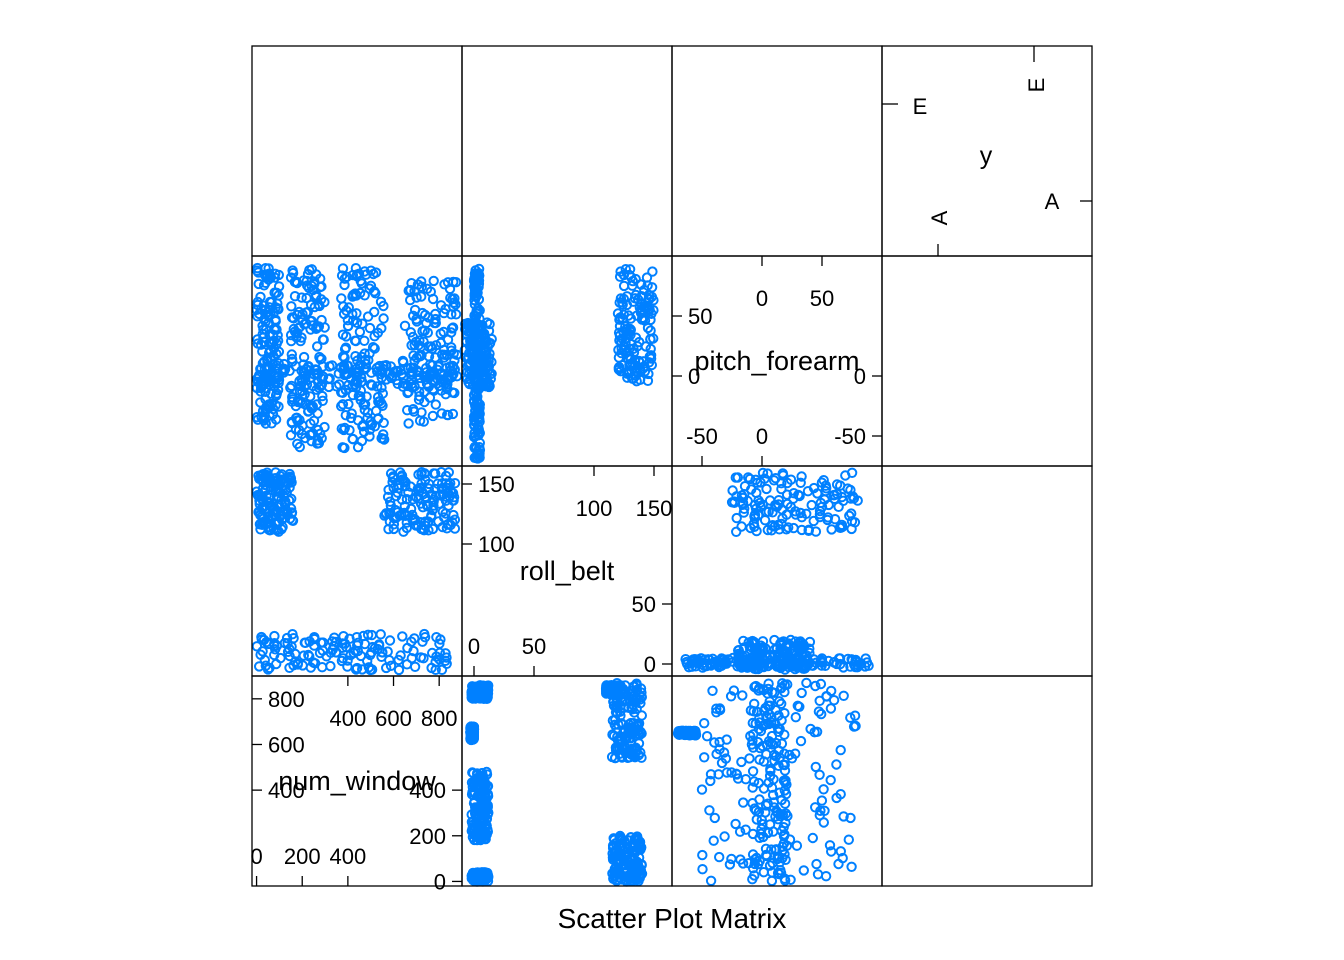 The height and width of the screenshot is (960, 1344). What do you see at coordinates (348, 718) in the screenshot?
I see `tick-label-top: 400` at bounding box center [348, 718].